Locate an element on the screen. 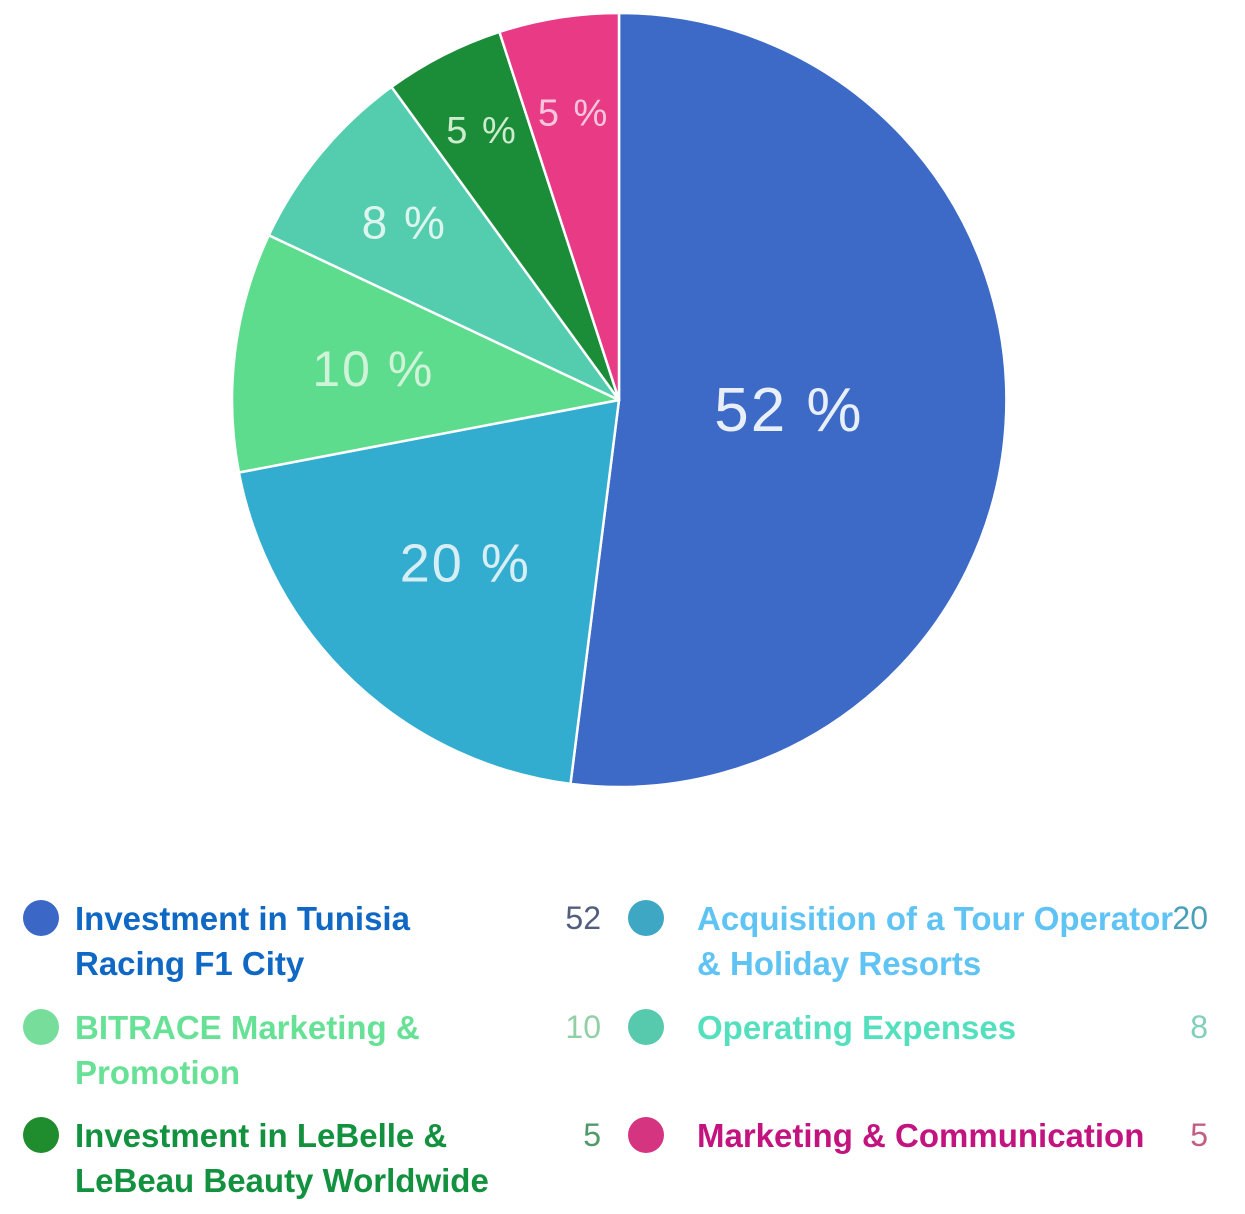  legend-item-investment-tunisia-racing-f1-city: Investment in Tunisia Racing F1 City 52 is located at coordinates (312, 941).